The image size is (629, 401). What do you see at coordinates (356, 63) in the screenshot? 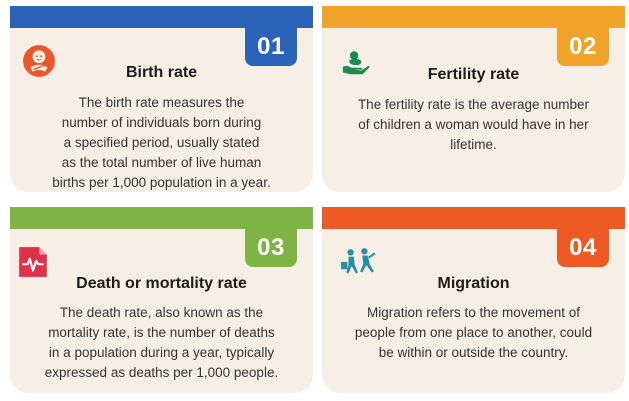
I see `baby-in-hand-icon` at bounding box center [356, 63].